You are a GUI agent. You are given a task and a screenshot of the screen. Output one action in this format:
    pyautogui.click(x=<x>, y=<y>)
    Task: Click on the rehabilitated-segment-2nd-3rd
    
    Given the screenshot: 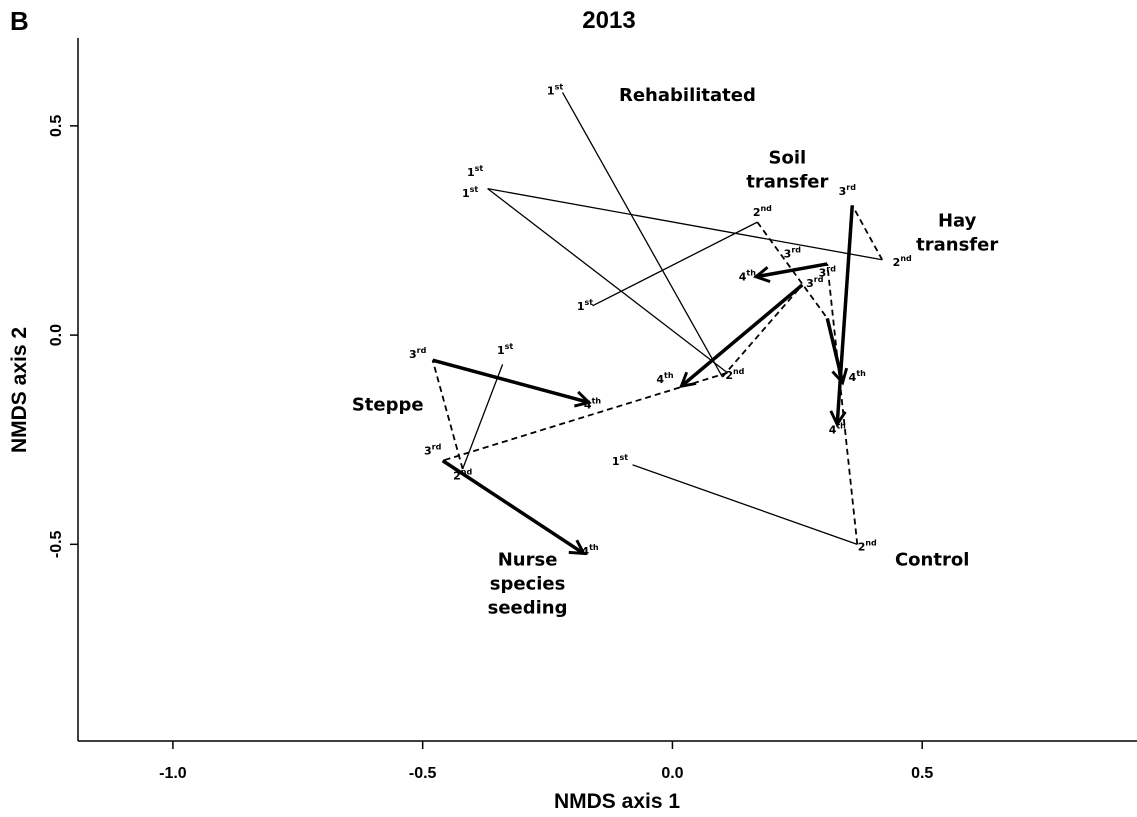 What is the action you would take?
    pyautogui.click(x=762, y=331)
    